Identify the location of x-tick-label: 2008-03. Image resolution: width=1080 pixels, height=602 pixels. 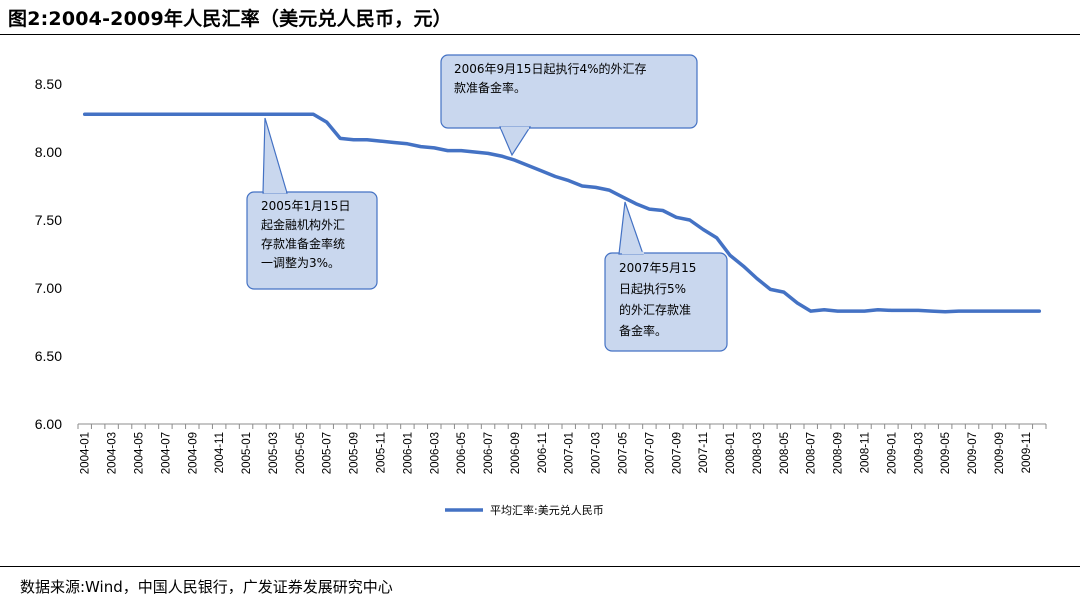
(758, 453).